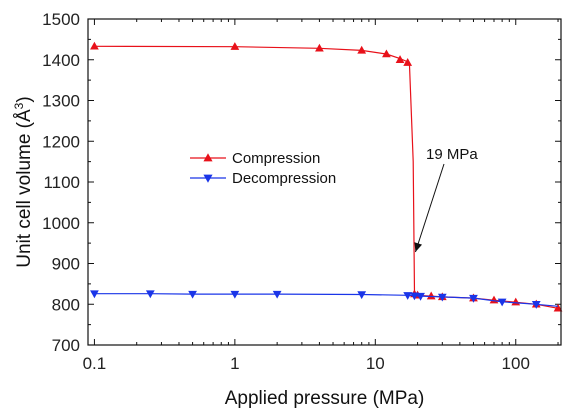  I want to click on x-tick-label: 100, so click(516, 363).